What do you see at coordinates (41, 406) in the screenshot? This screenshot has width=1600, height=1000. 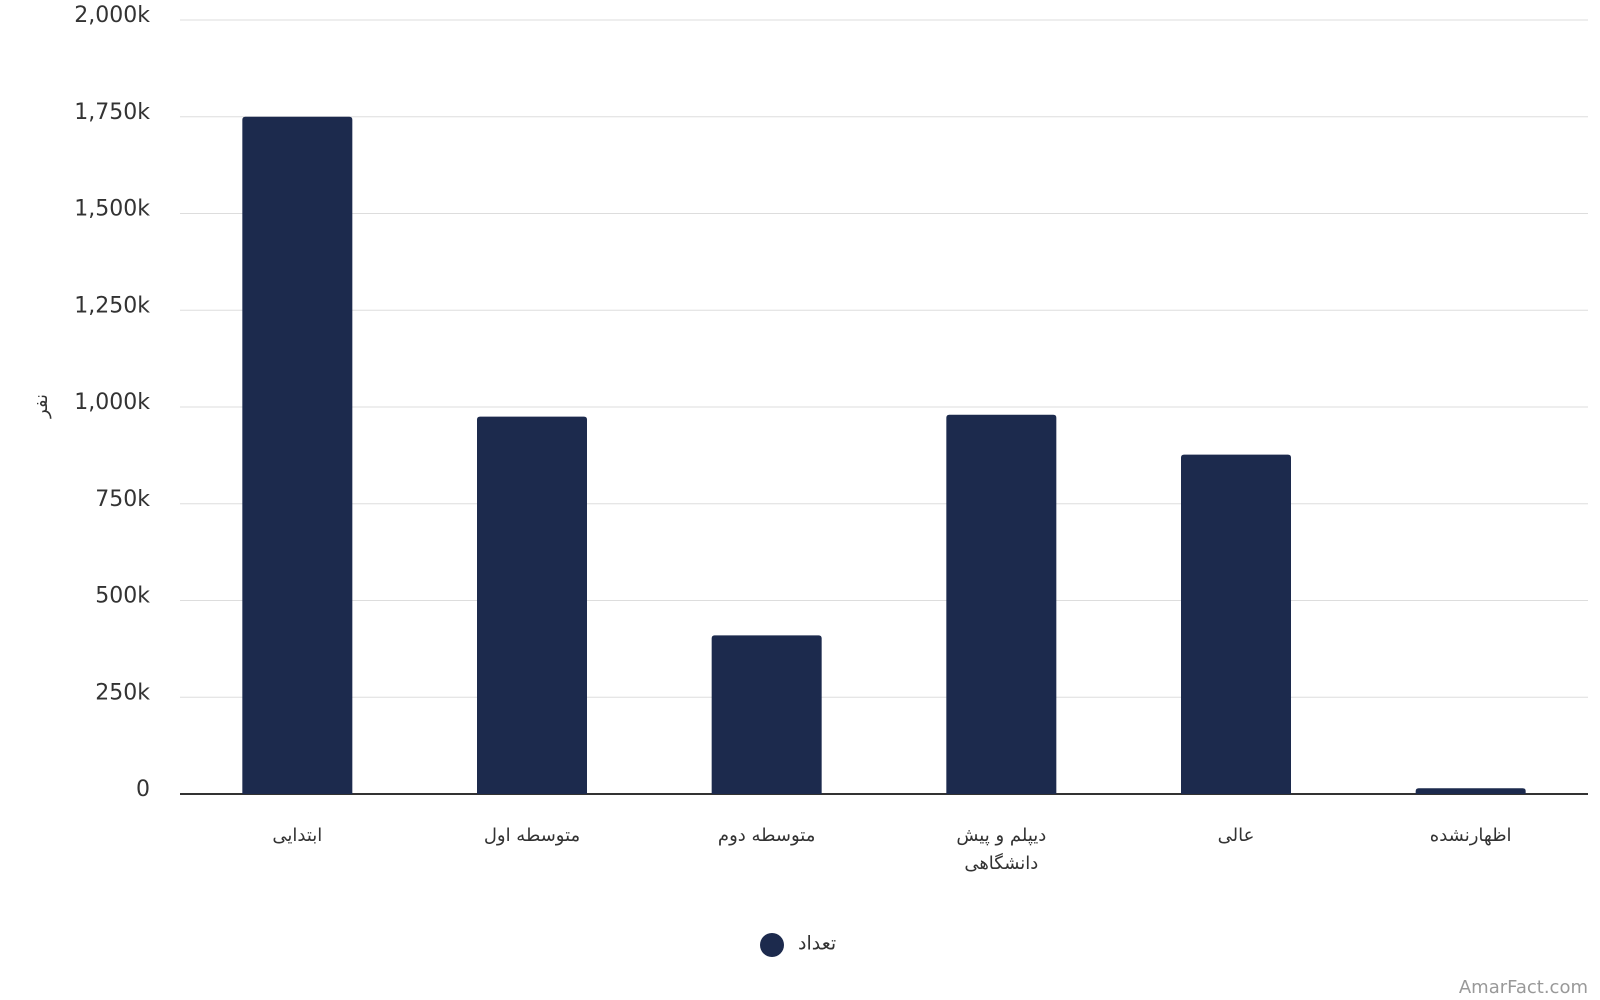 I see `y-axis-label: نفر` at bounding box center [41, 406].